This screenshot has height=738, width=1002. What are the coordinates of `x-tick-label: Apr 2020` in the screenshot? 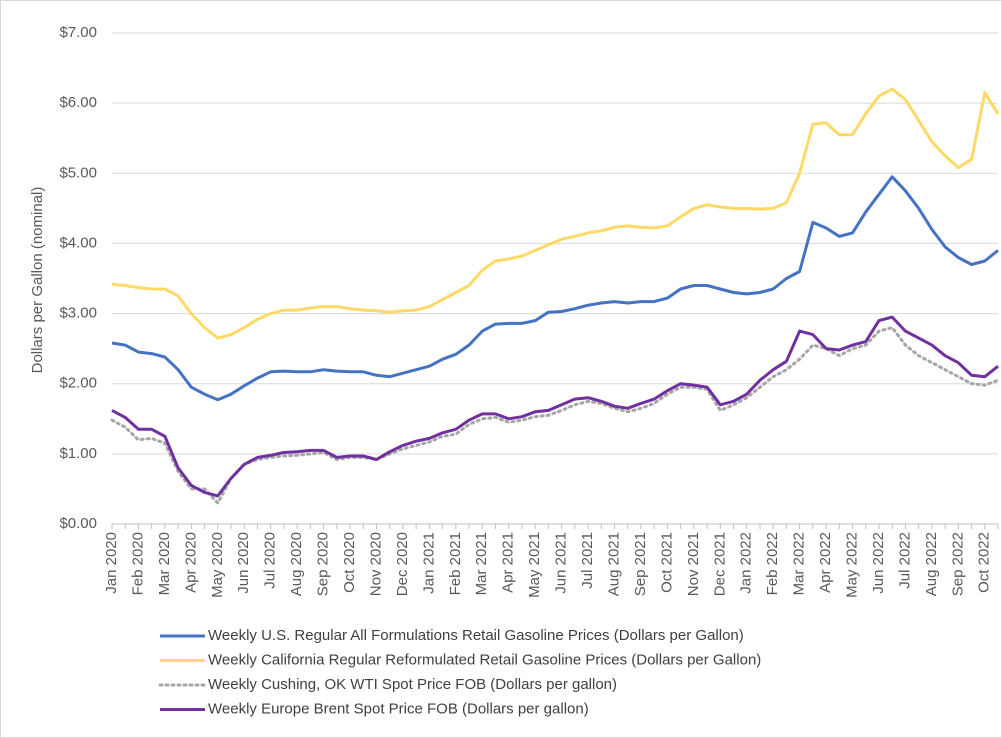 It's located at (190, 562).